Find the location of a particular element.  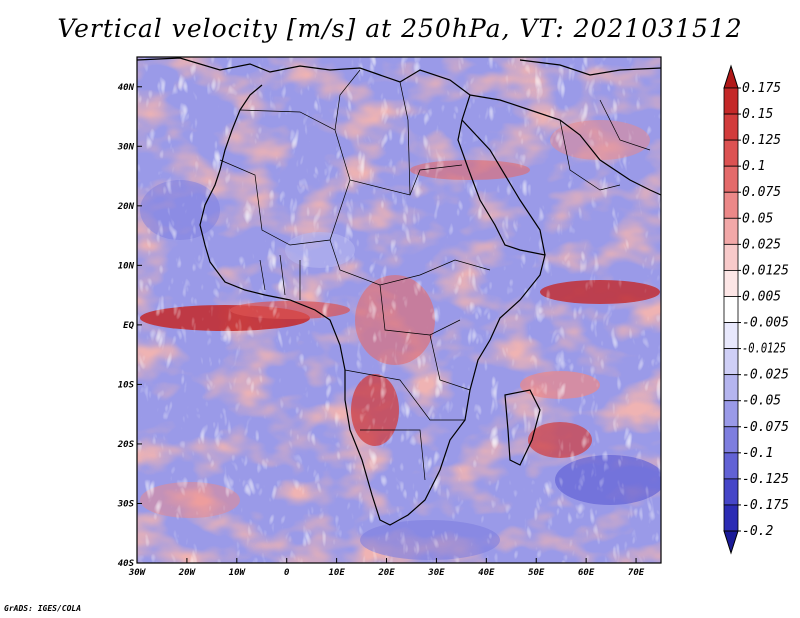

colorbar-label: 0.025 is located at coordinates (761, 244).